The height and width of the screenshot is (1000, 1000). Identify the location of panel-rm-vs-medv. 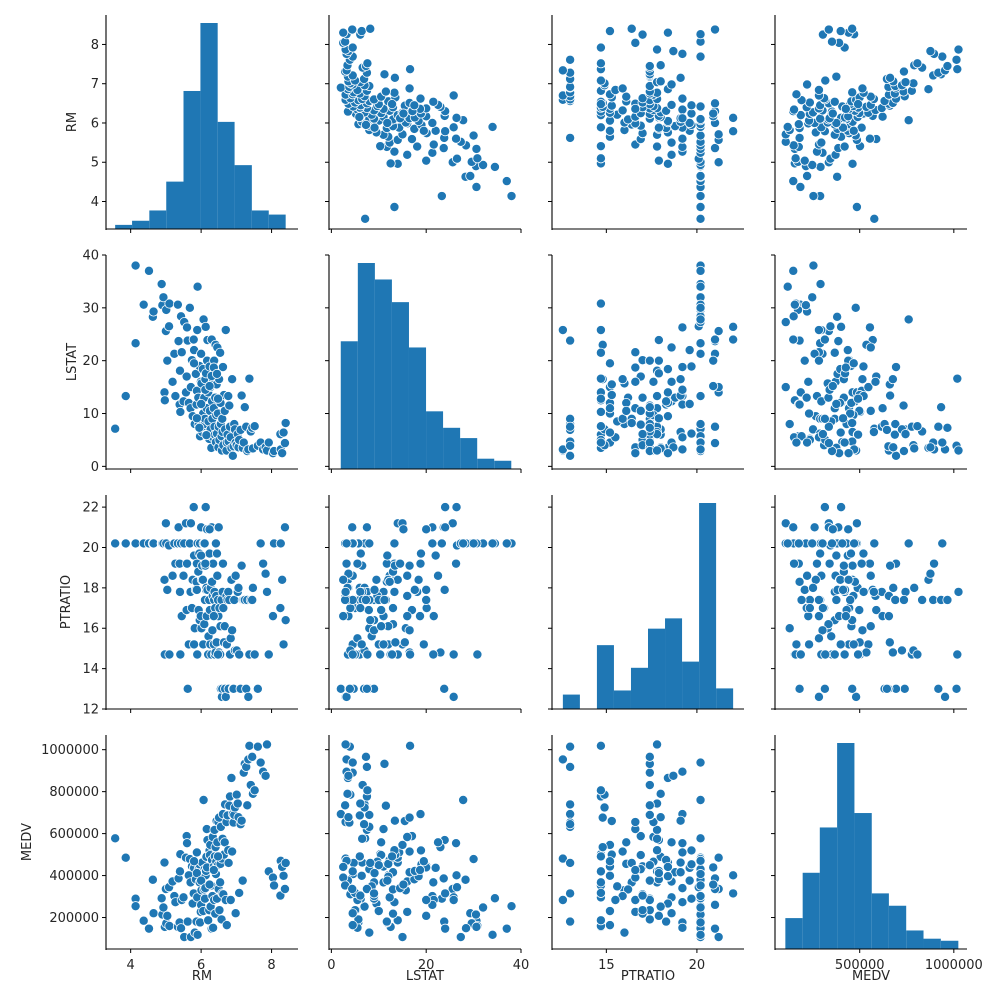
(869, 124).